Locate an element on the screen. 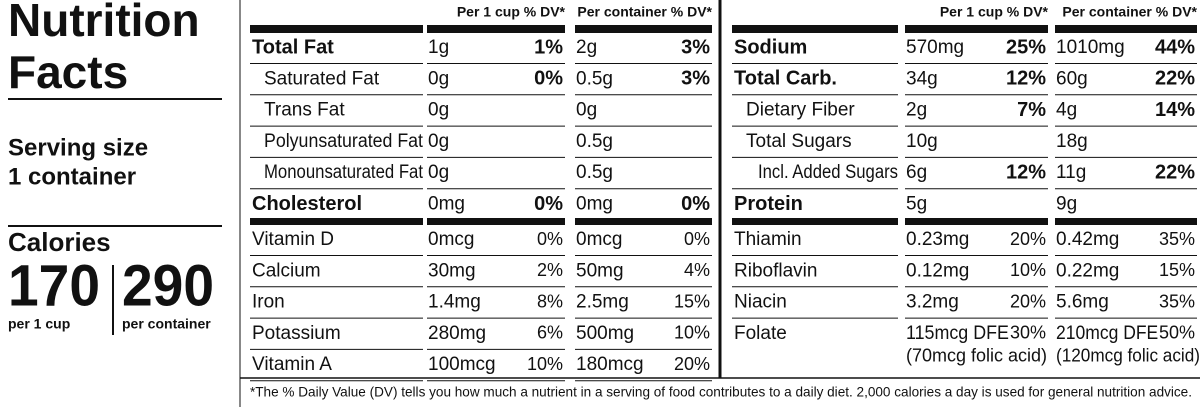 Image resolution: width=1200 pixels, height=407 pixels. calories-unit: per 1 cup is located at coordinates (39, 324).